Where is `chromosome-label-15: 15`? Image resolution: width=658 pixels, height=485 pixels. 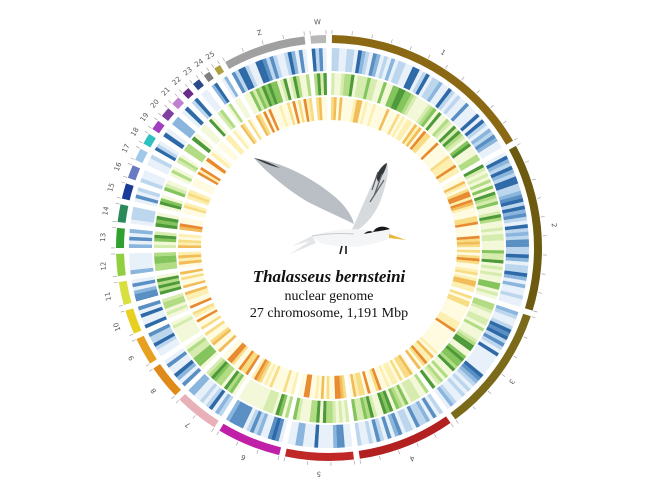
chromosome-label-15: 15 is located at coordinates (111, 187).